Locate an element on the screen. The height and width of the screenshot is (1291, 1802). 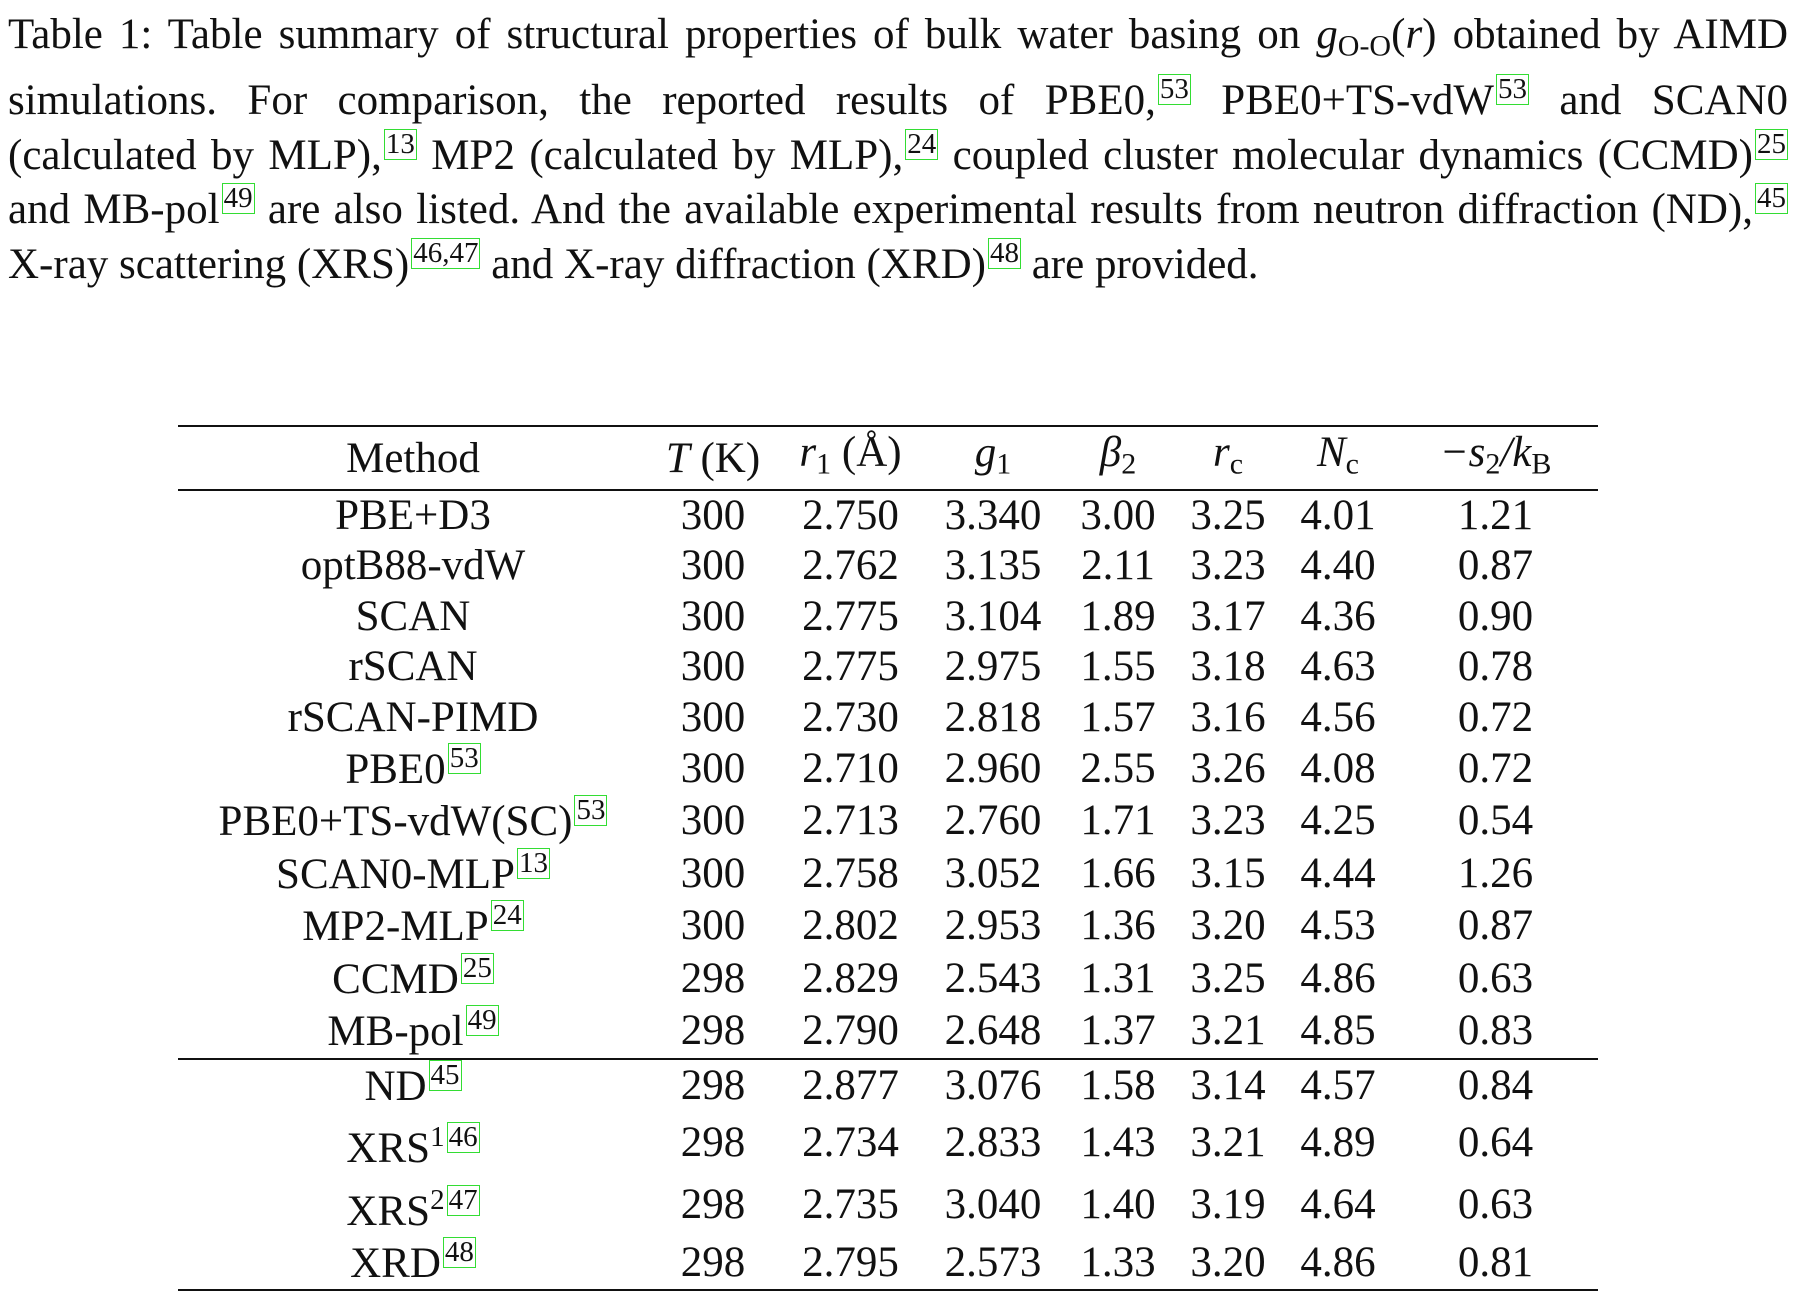
cell-g1: 2.953 is located at coordinates (993, 926).